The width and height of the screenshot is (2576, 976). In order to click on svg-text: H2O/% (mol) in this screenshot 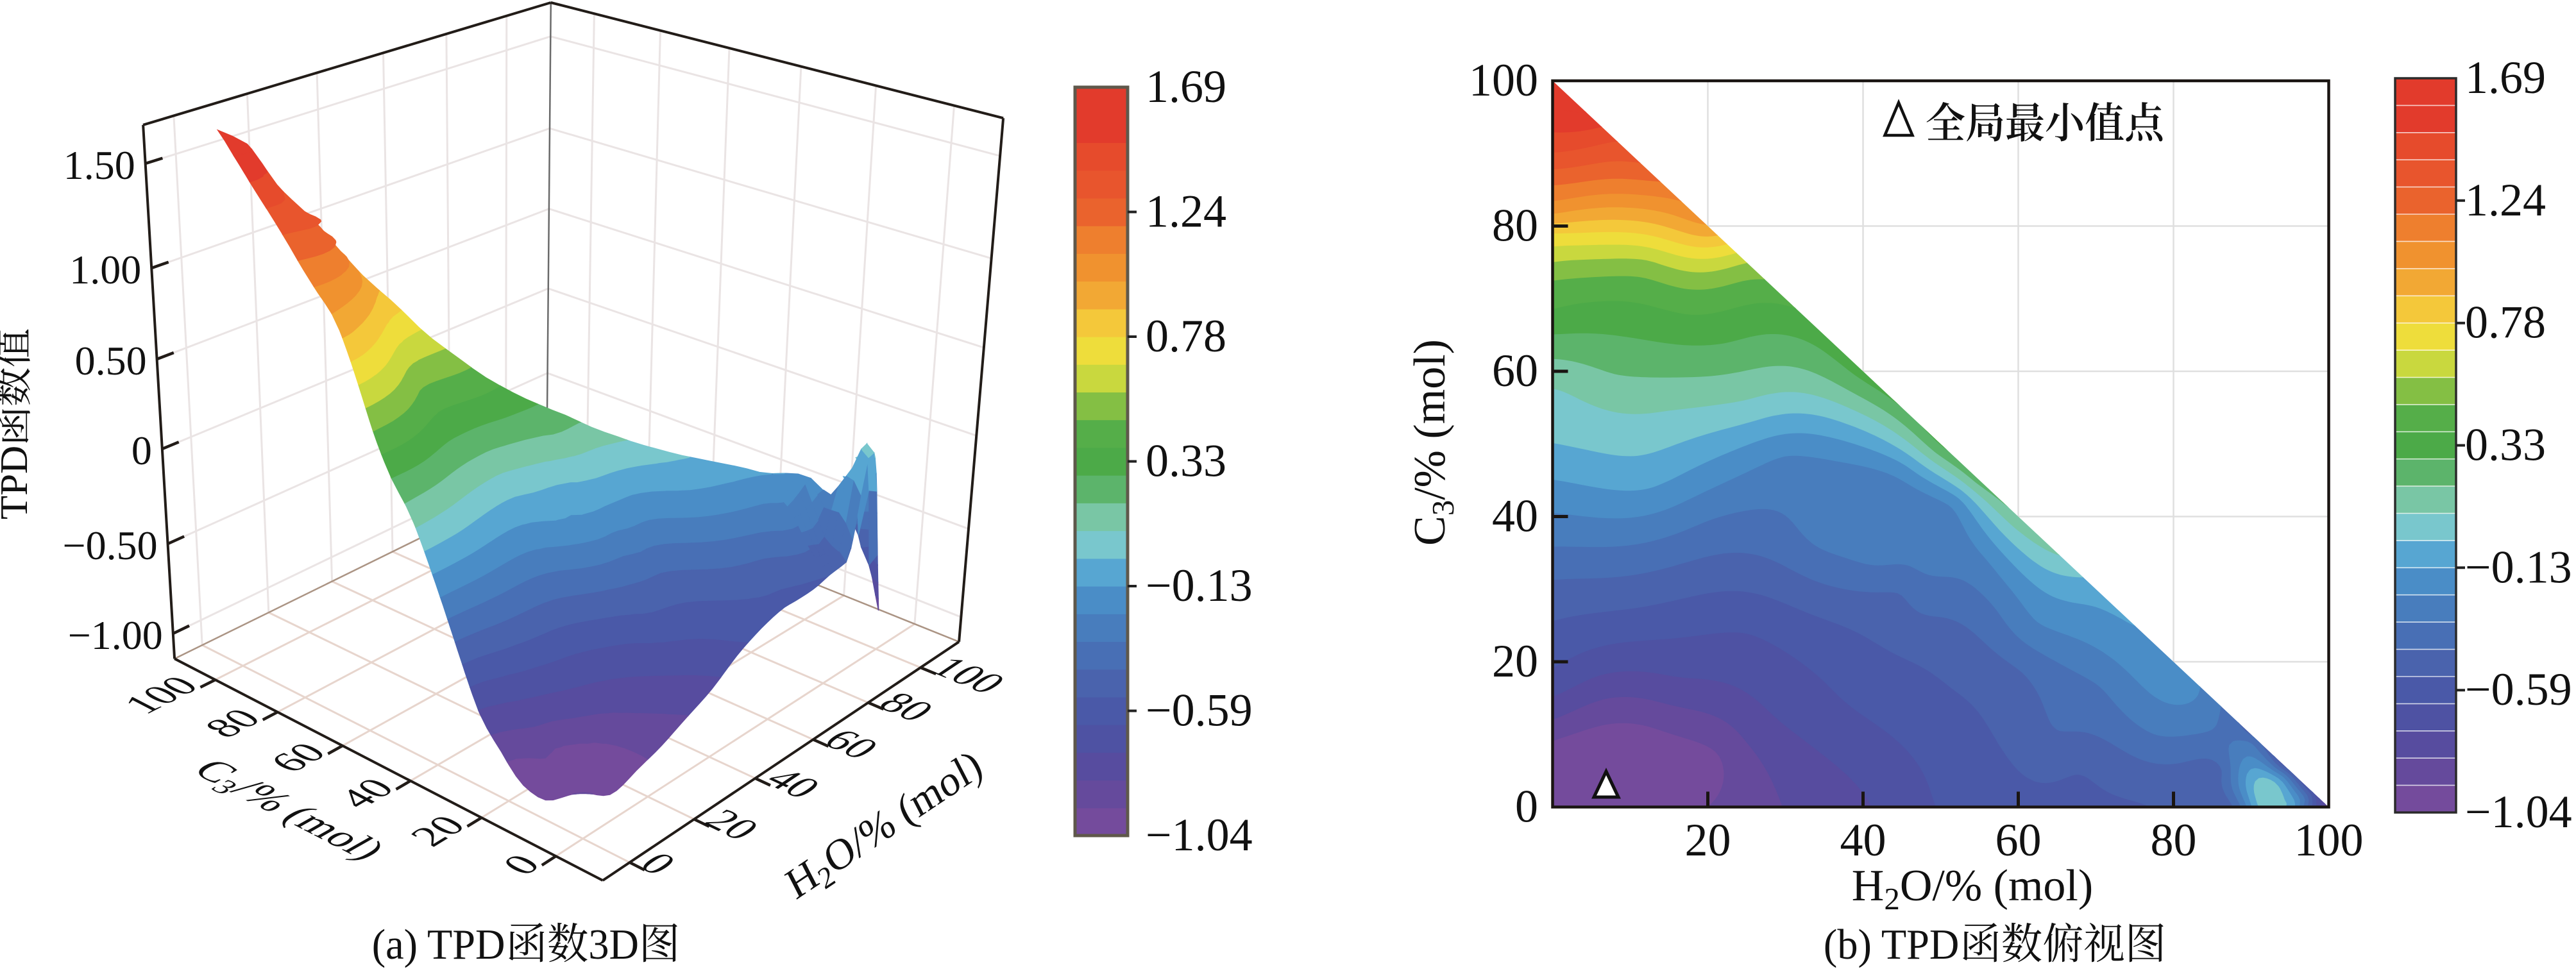, I will do `click(1972, 888)`.